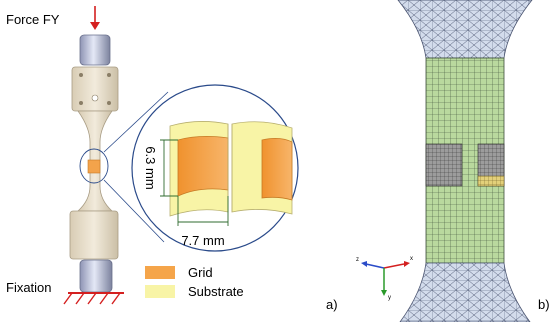 This screenshot has width=560, height=322. What do you see at coordinates (160, 272) in the screenshot?
I see `legend-swatch-grid` at bounding box center [160, 272].